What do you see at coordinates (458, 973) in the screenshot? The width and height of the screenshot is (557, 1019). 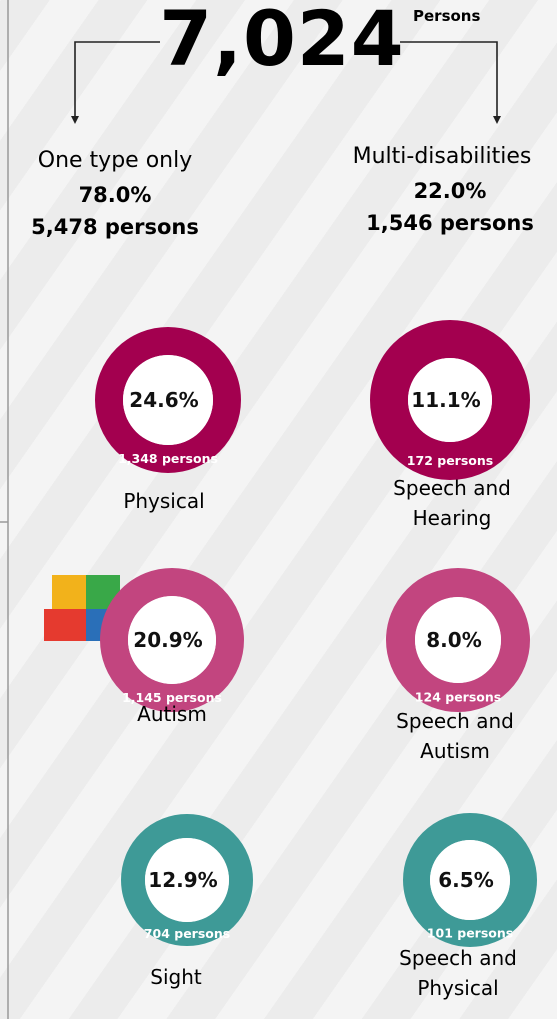 I see `item-name: Speech and Physical` at bounding box center [458, 973].